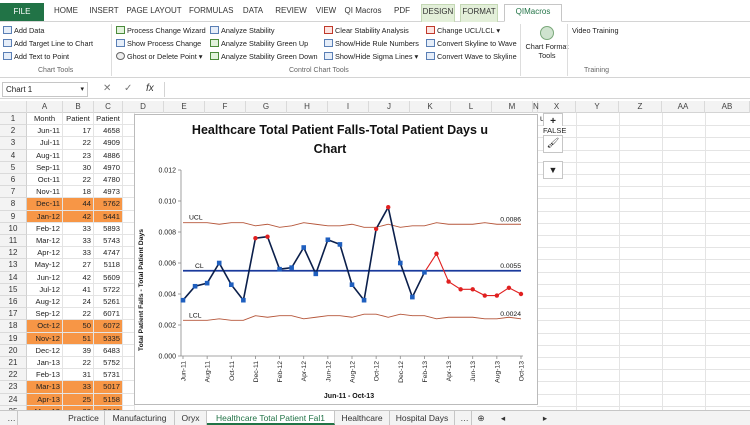 The width and height of the screenshot is (750, 425). What do you see at coordinates (45, 363) in the screenshot?
I see `table-cell: Jan-13` at bounding box center [45, 363].